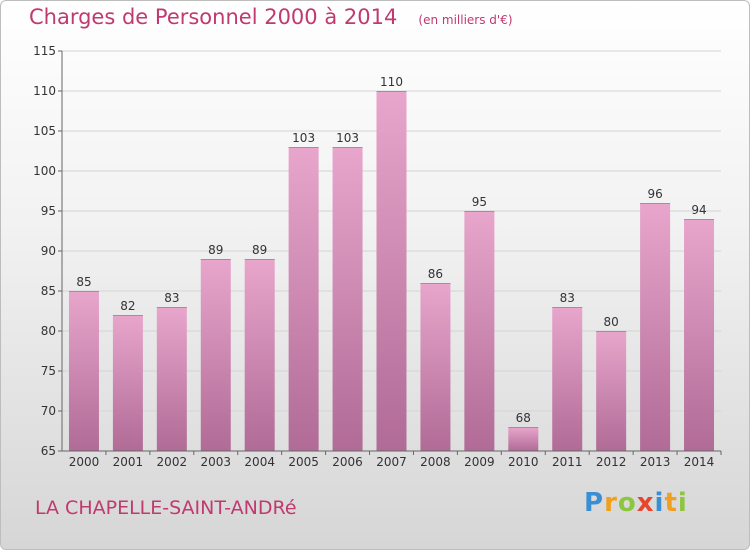  I want to click on chart-title: Charges de Personnel 2000 à 2014, so click(213, 17).